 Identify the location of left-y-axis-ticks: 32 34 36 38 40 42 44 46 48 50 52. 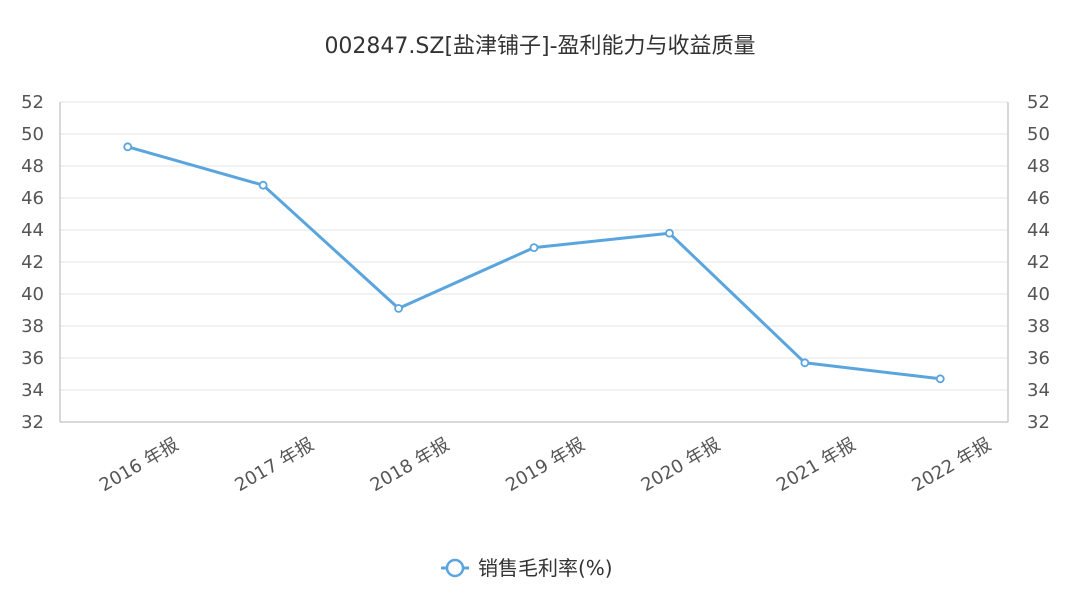
(32, 262).